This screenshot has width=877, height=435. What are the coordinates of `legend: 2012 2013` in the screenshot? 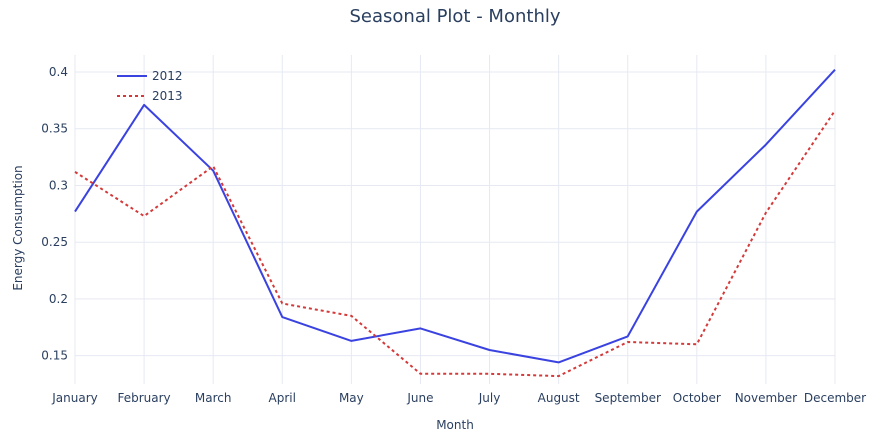 It's located at (150, 86).